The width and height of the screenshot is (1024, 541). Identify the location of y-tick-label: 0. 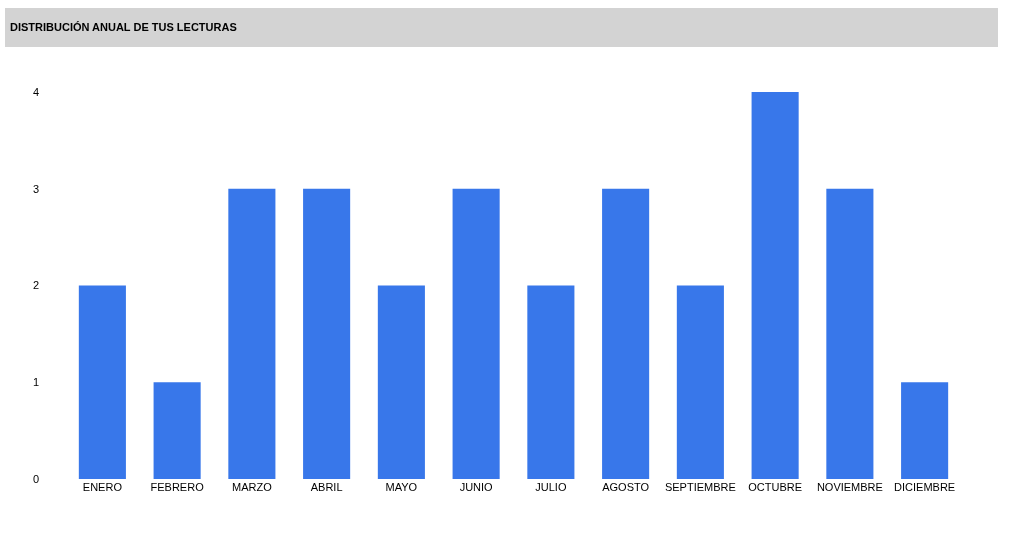
(35, 478).